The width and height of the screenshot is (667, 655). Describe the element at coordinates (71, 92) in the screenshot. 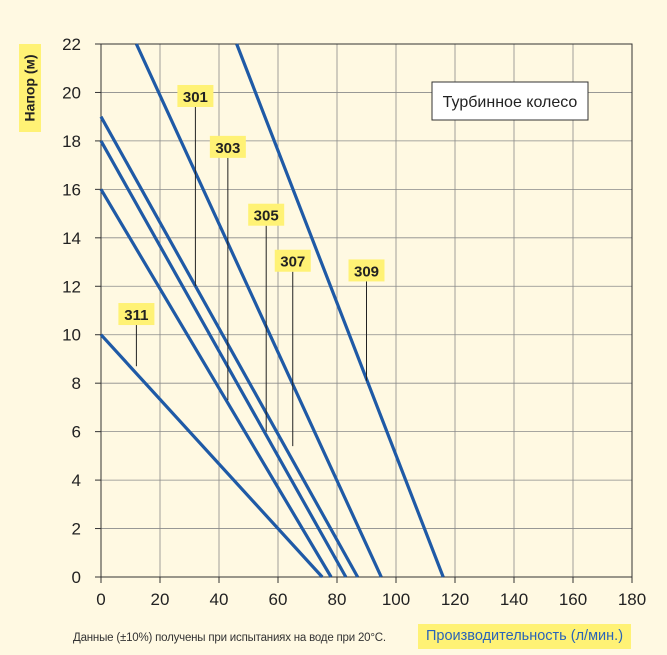

I see `y-tick-label: 20` at that location.